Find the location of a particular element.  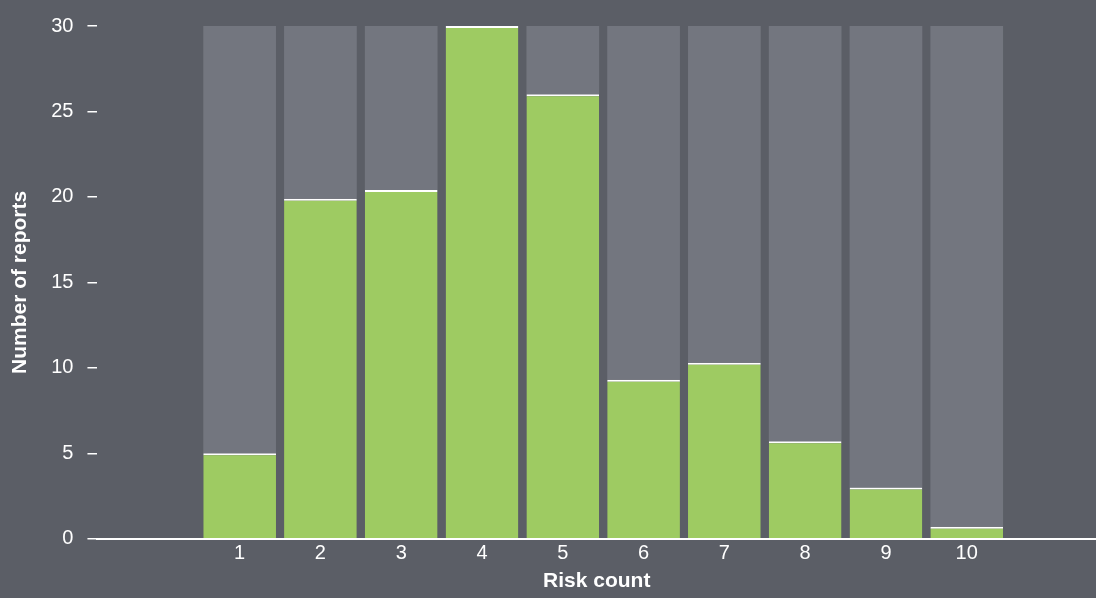

x-tick-label: 6 is located at coordinates (644, 552).